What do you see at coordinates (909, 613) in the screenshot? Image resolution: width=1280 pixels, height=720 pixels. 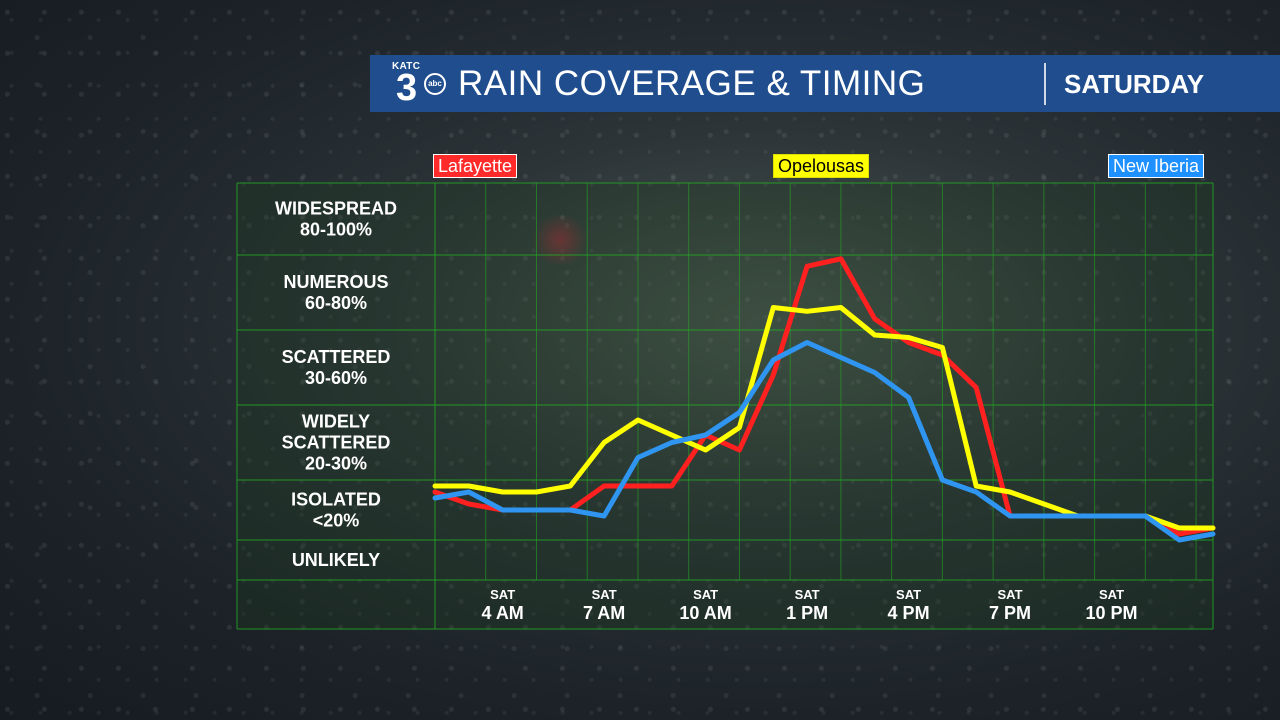 I see `x-tick-time: 4 PM` at bounding box center [909, 613].